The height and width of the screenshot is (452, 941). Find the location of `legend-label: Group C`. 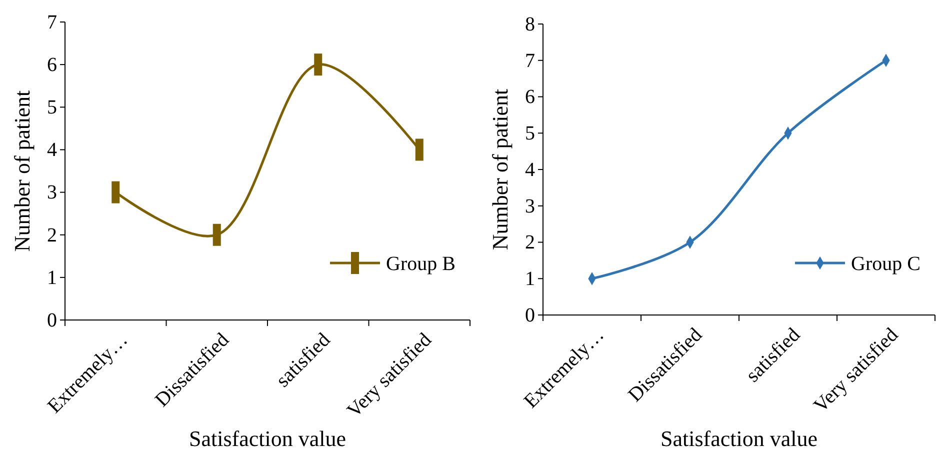

legend-label: Group C is located at coordinates (885, 264).